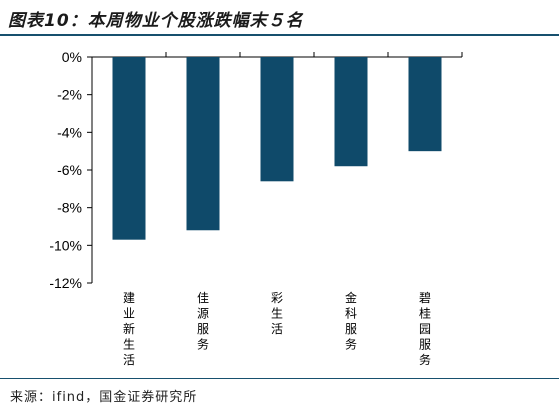 The width and height of the screenshot is (559, 409). I want to click on source-note: 来源：ifind，国金证券研究所, so click(104, 397).